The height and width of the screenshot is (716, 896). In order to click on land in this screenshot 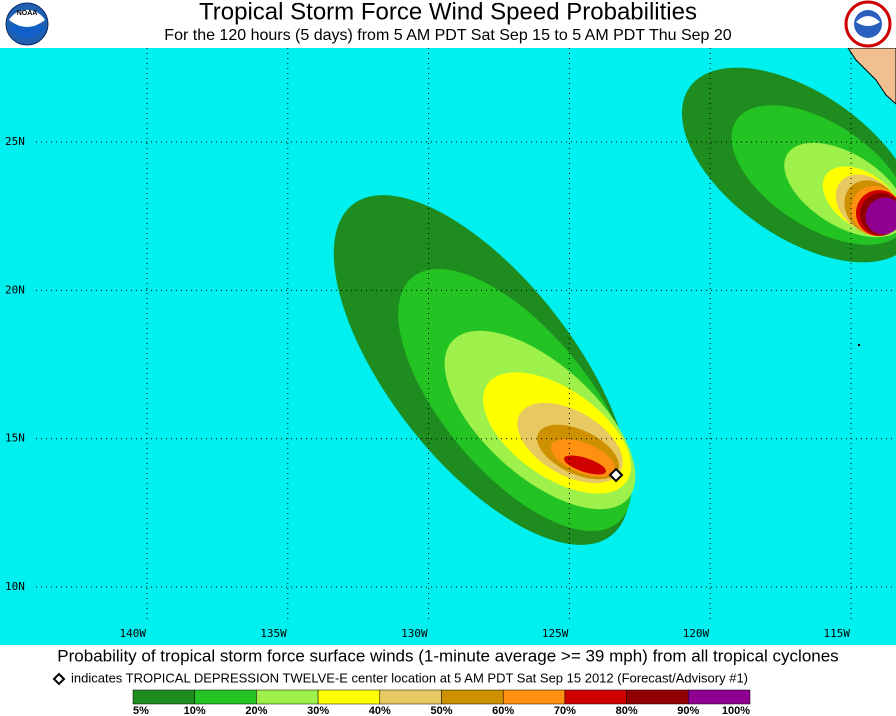, I will do `click(871, 197)`.